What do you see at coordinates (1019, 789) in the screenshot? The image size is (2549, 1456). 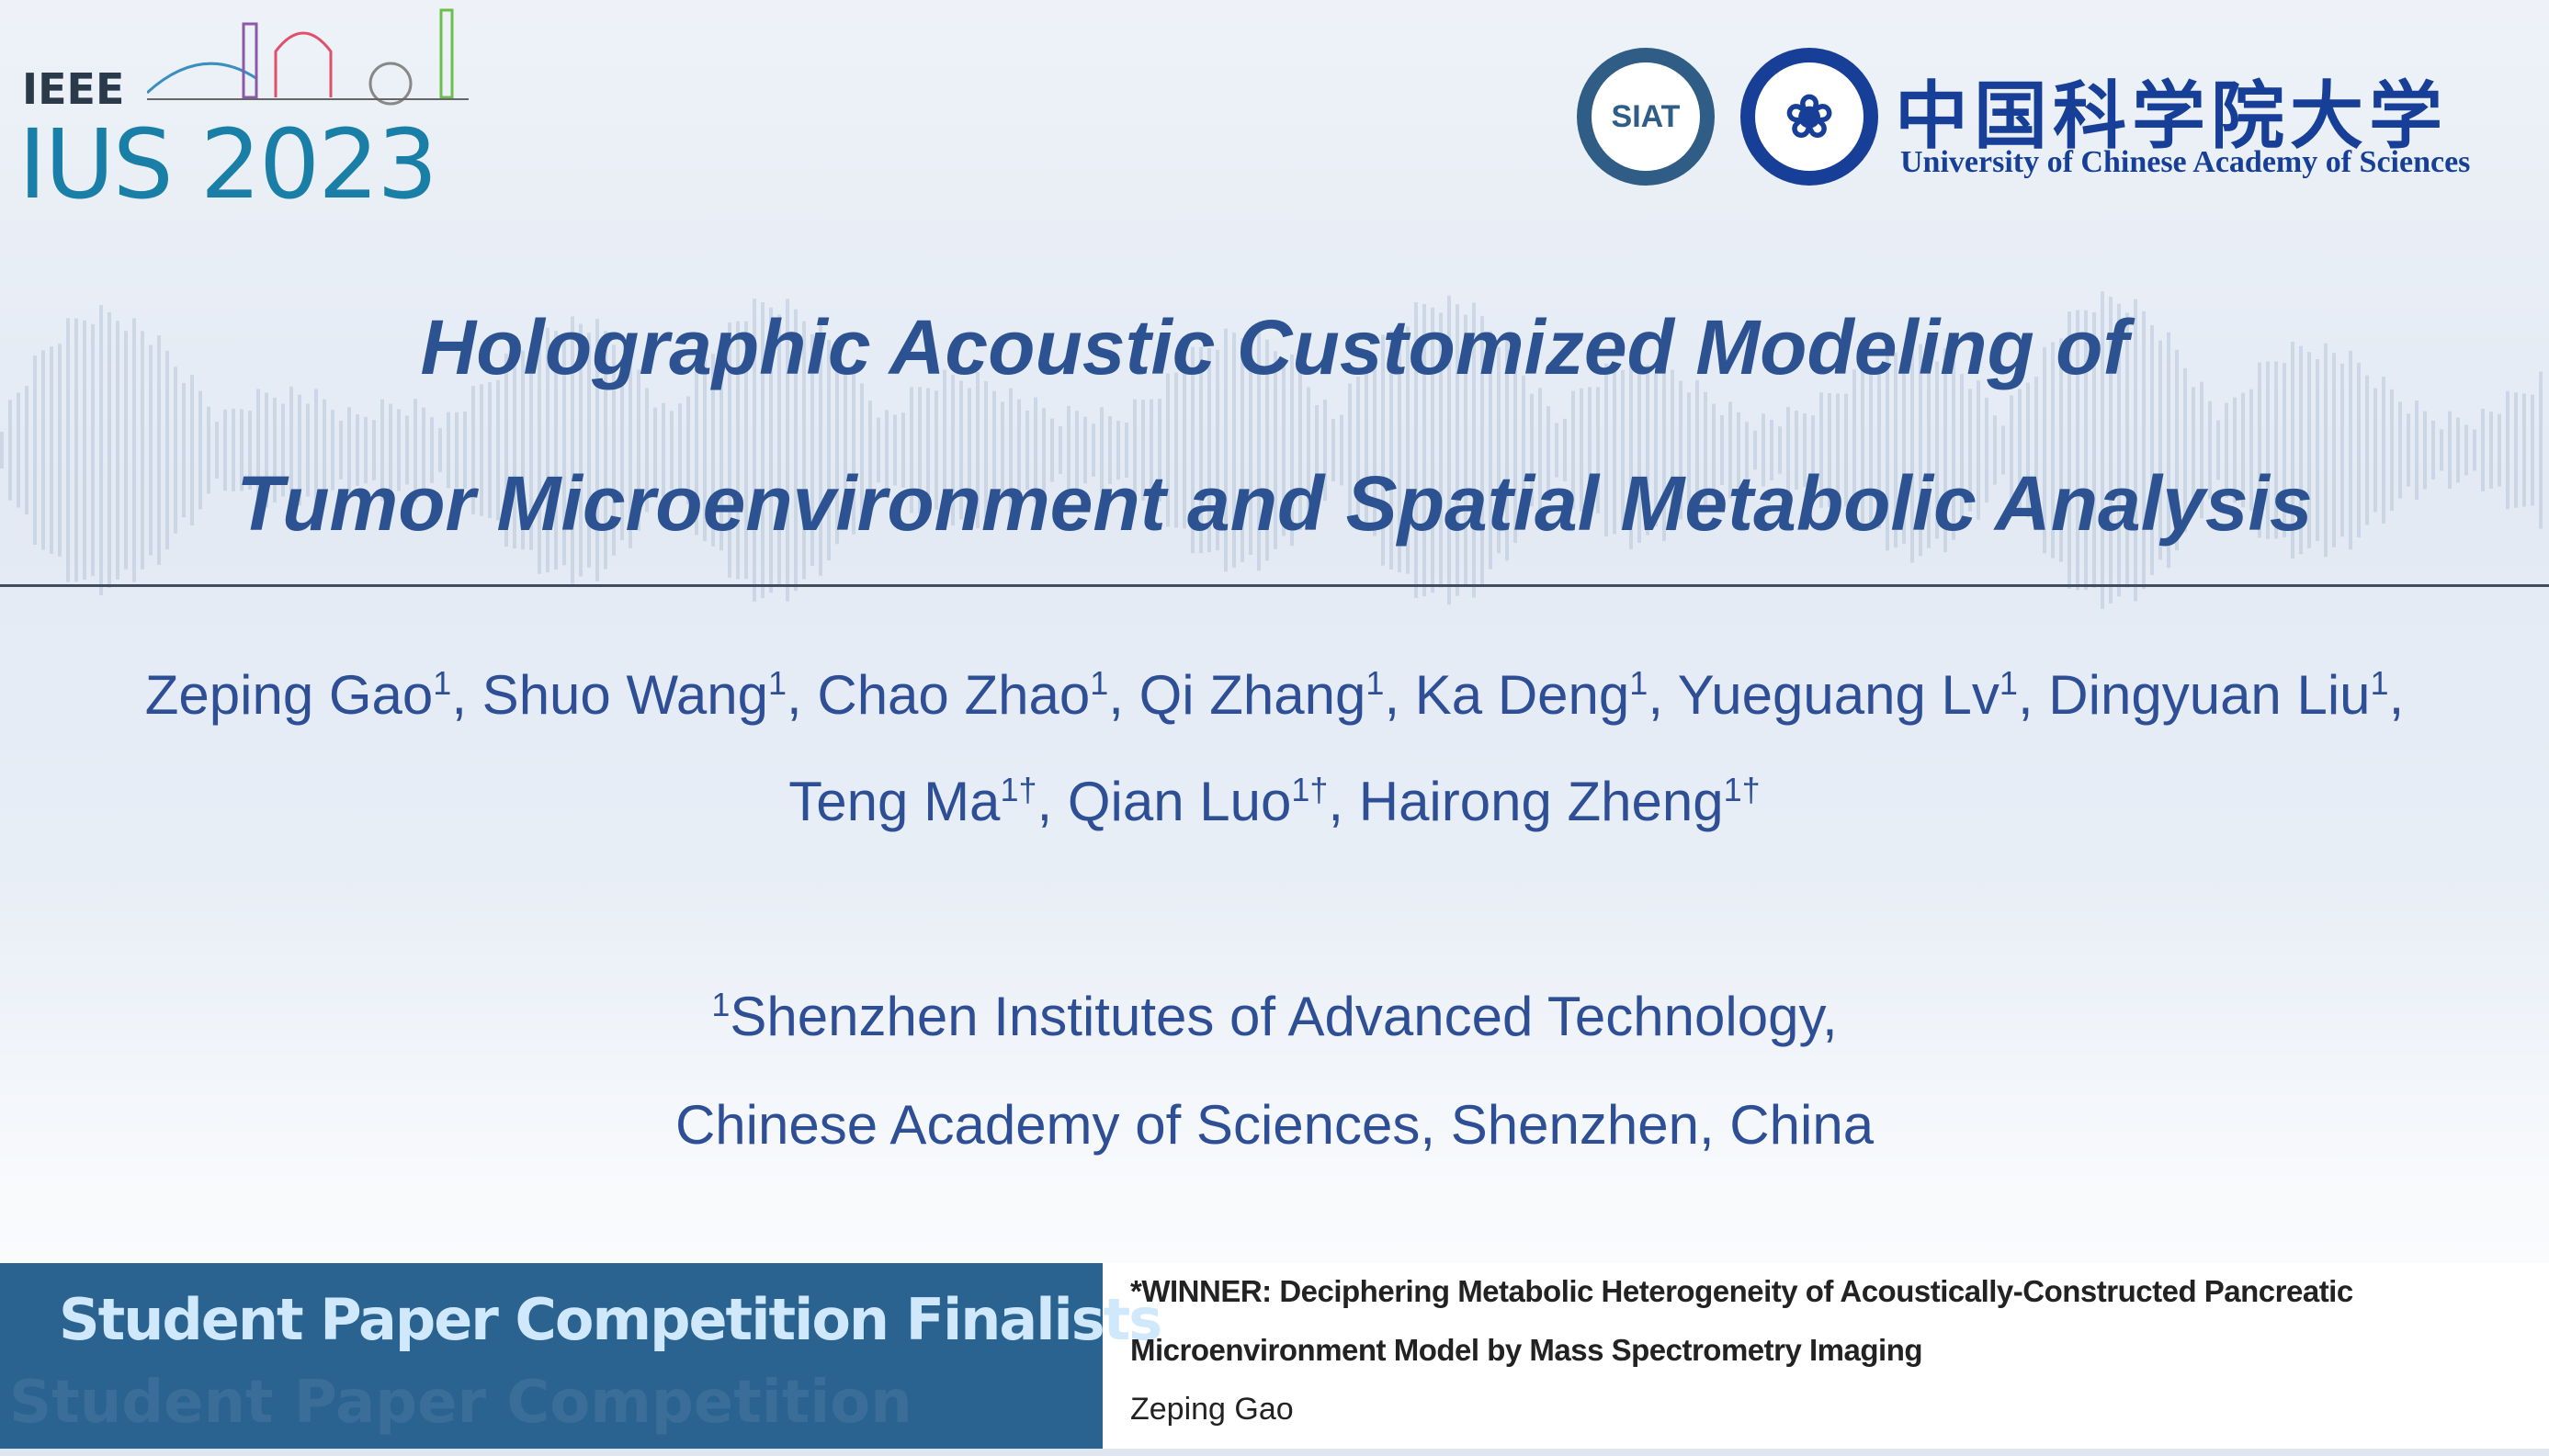 I see `author-affiliation-mark: 1†` at bounding box center [1019, 789].